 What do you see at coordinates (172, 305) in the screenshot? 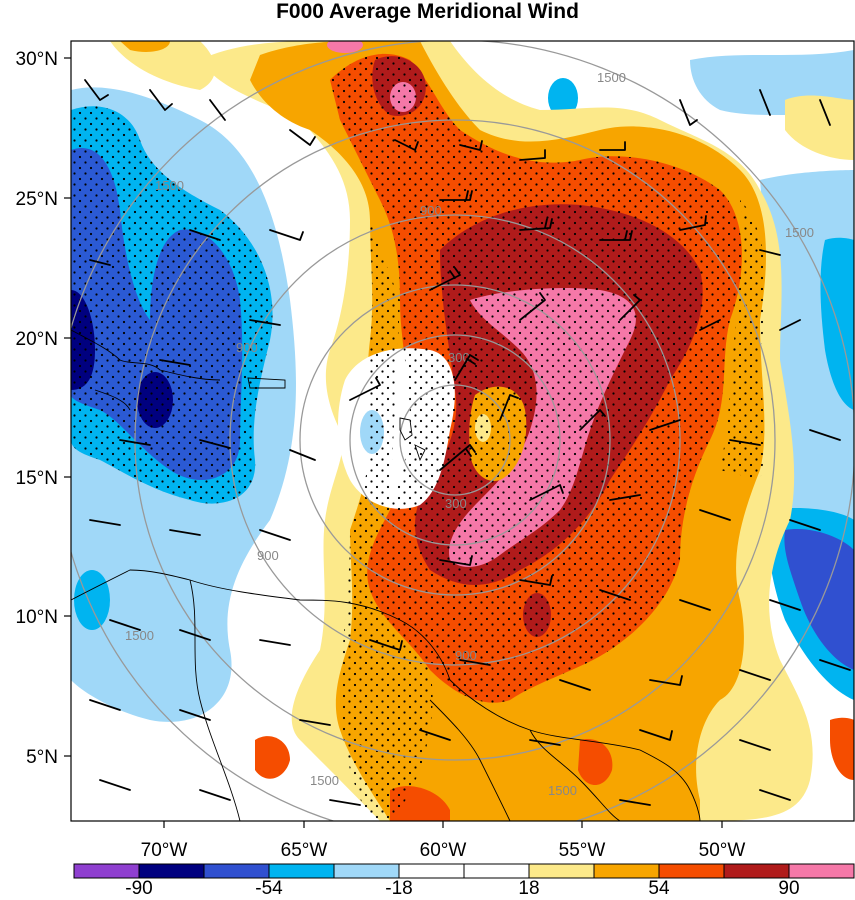
I see `contour-stipple-west` at bounding box center [172, 305].